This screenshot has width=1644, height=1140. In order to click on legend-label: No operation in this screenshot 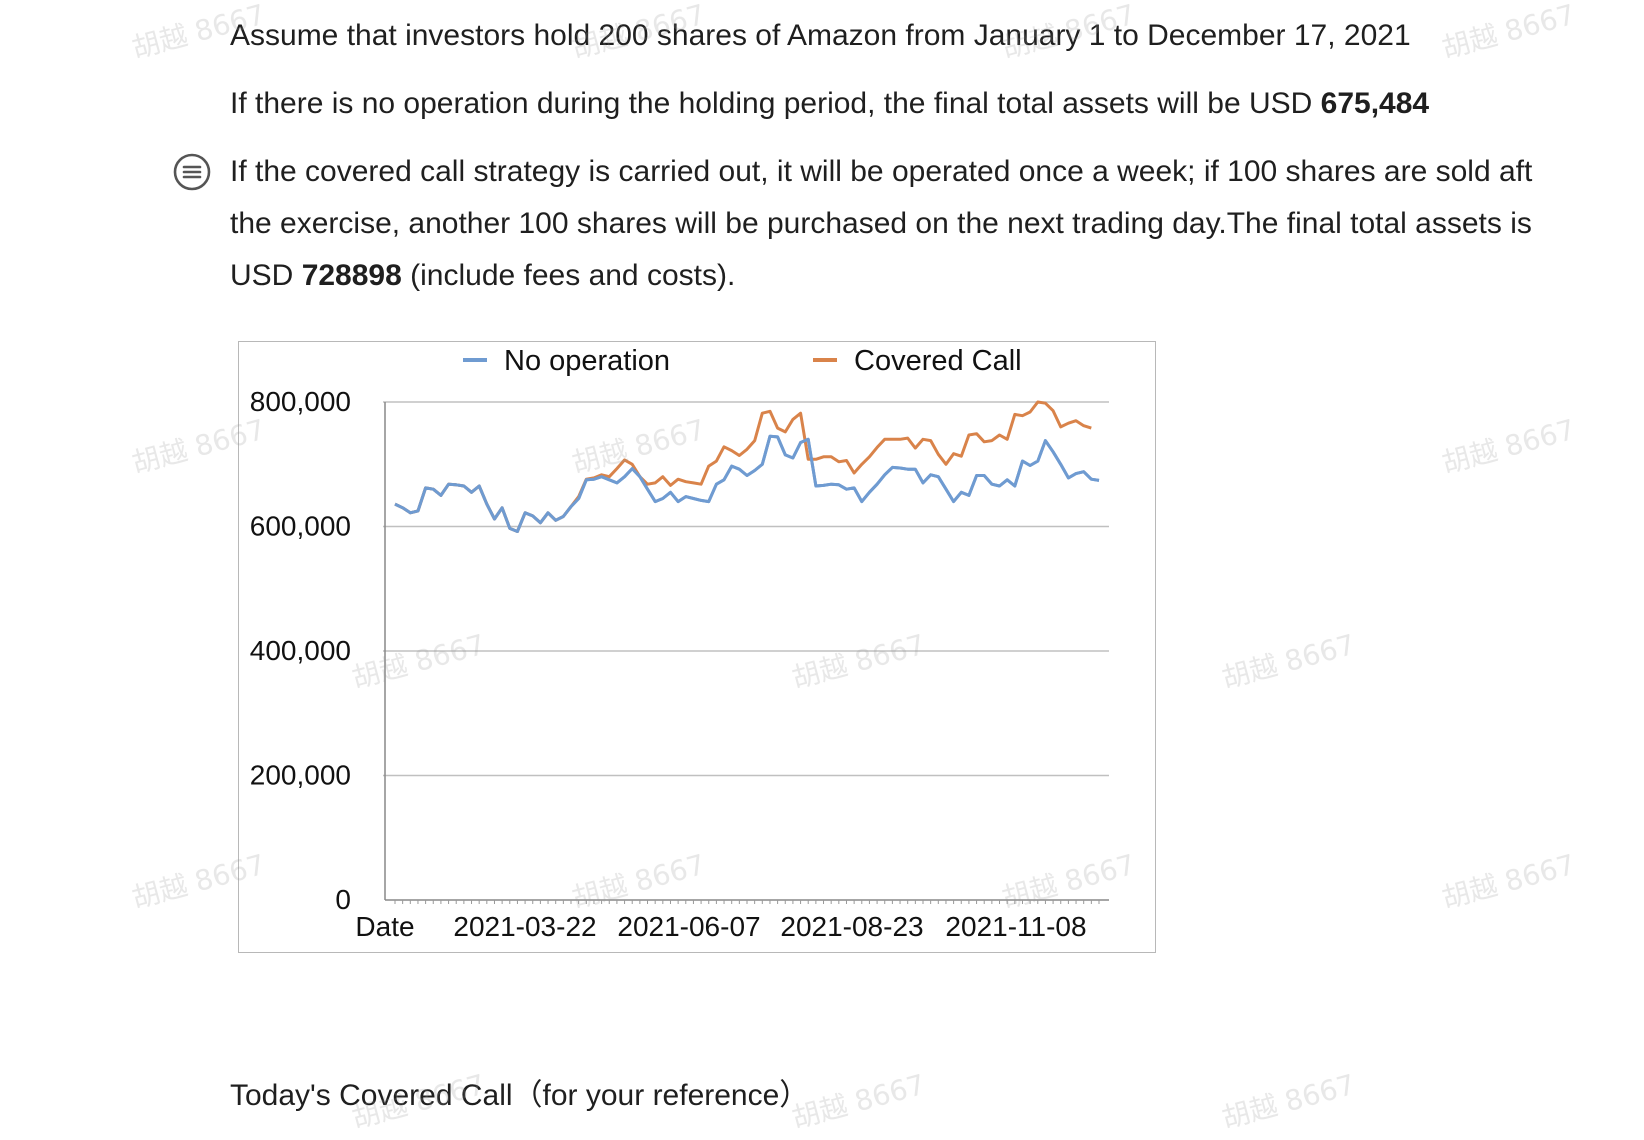, I will do `click(587, 361)`.